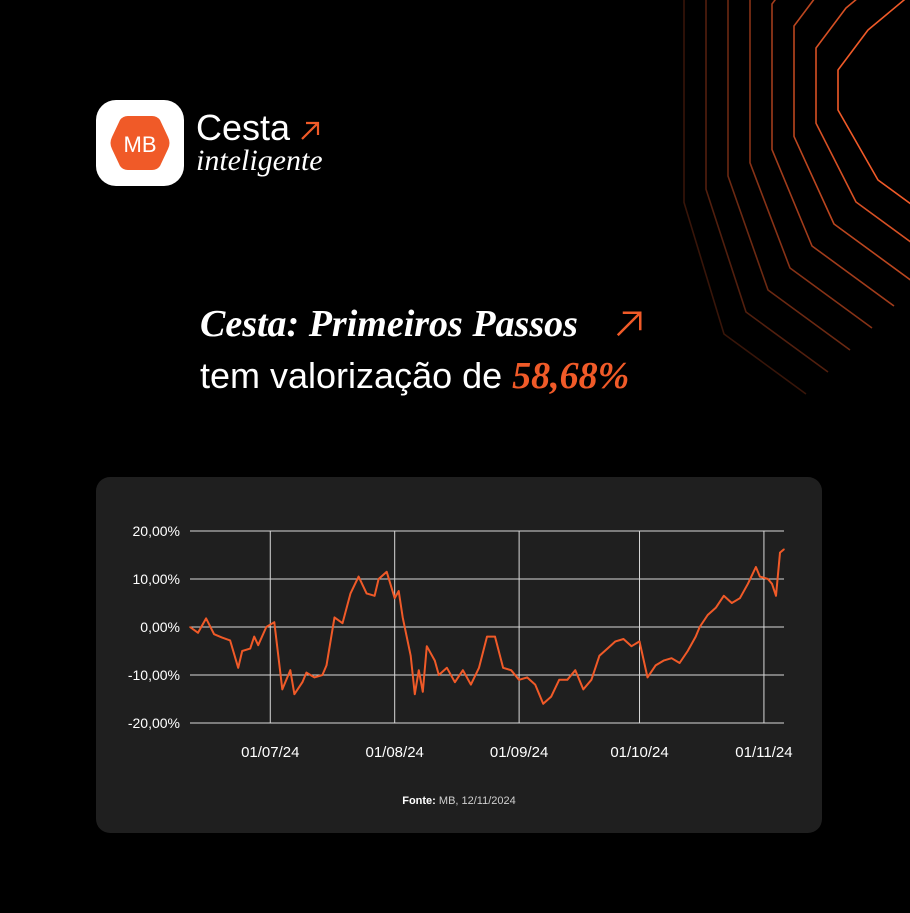  I want to click on x-tick-label: 01/08/24, so click(394, 752).